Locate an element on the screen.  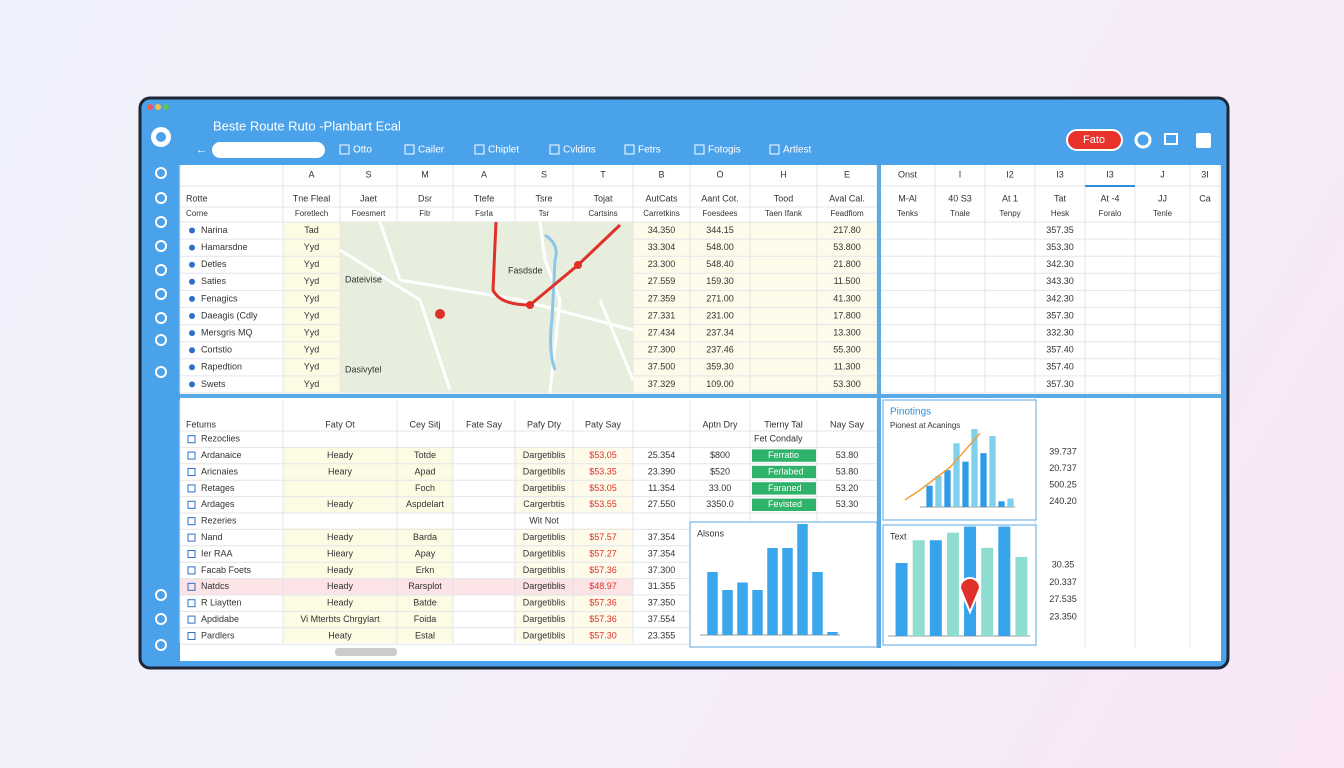
cell-text: 37.350 is located at coordinates (662, 603).